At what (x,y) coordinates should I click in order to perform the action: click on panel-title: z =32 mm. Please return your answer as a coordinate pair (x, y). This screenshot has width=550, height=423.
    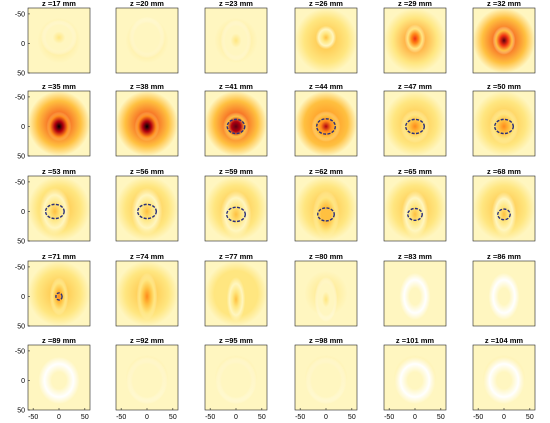
    Looking at the image, I should click on (504, 4).